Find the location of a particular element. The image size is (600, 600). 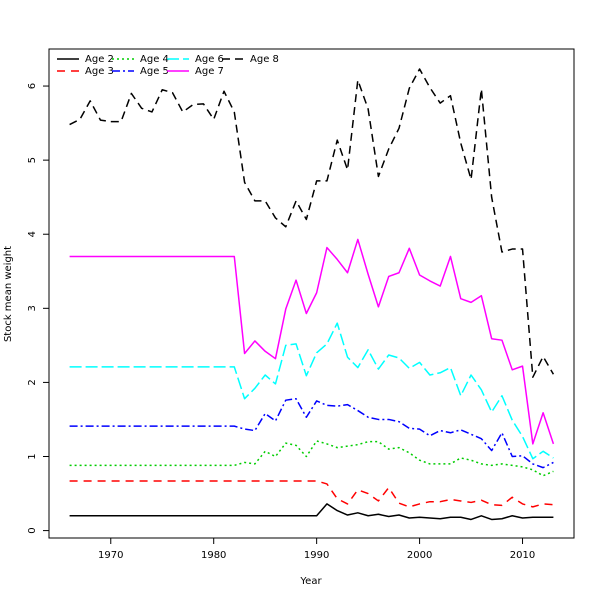

legend-label-age-3: Age 3 is located at coordinates (99, 71).